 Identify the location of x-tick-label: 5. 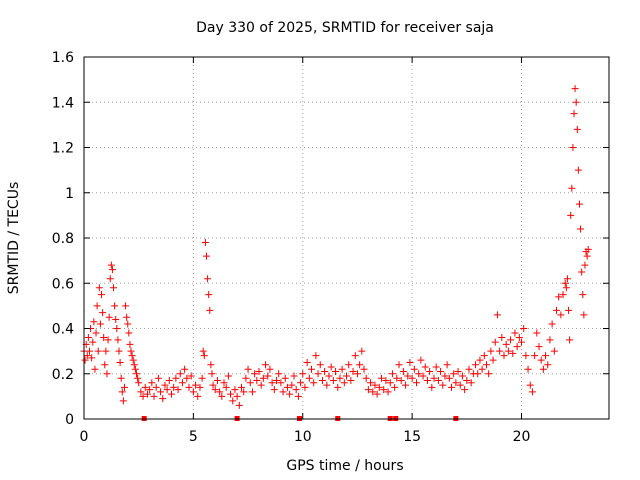
(193, 437).